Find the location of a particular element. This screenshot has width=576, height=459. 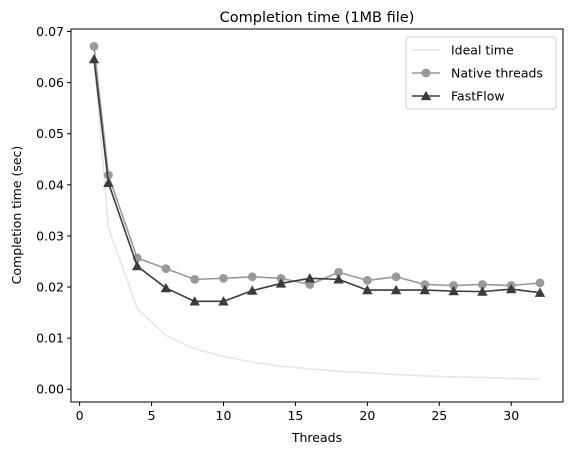

legend-label: FastFlow is located at coordinates (478, 96).